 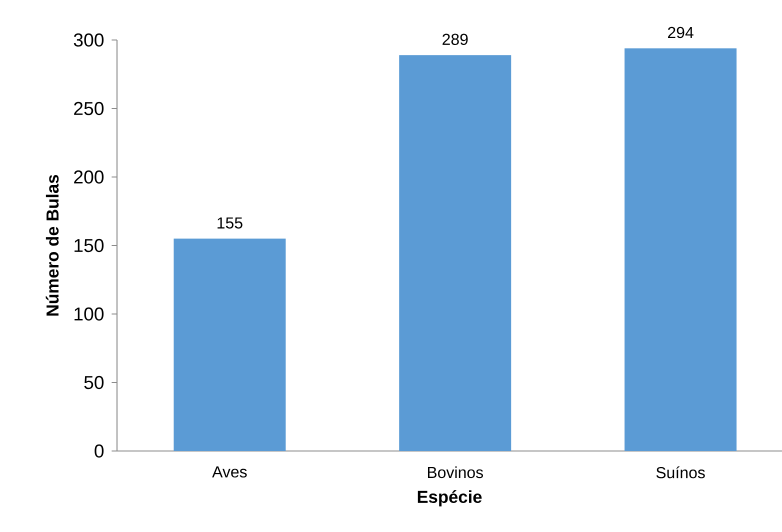 What do you see at coordinates (680, 472) in the screenshot?
I see `x-tick-label: Suínos` at bounding box center [680, 472].